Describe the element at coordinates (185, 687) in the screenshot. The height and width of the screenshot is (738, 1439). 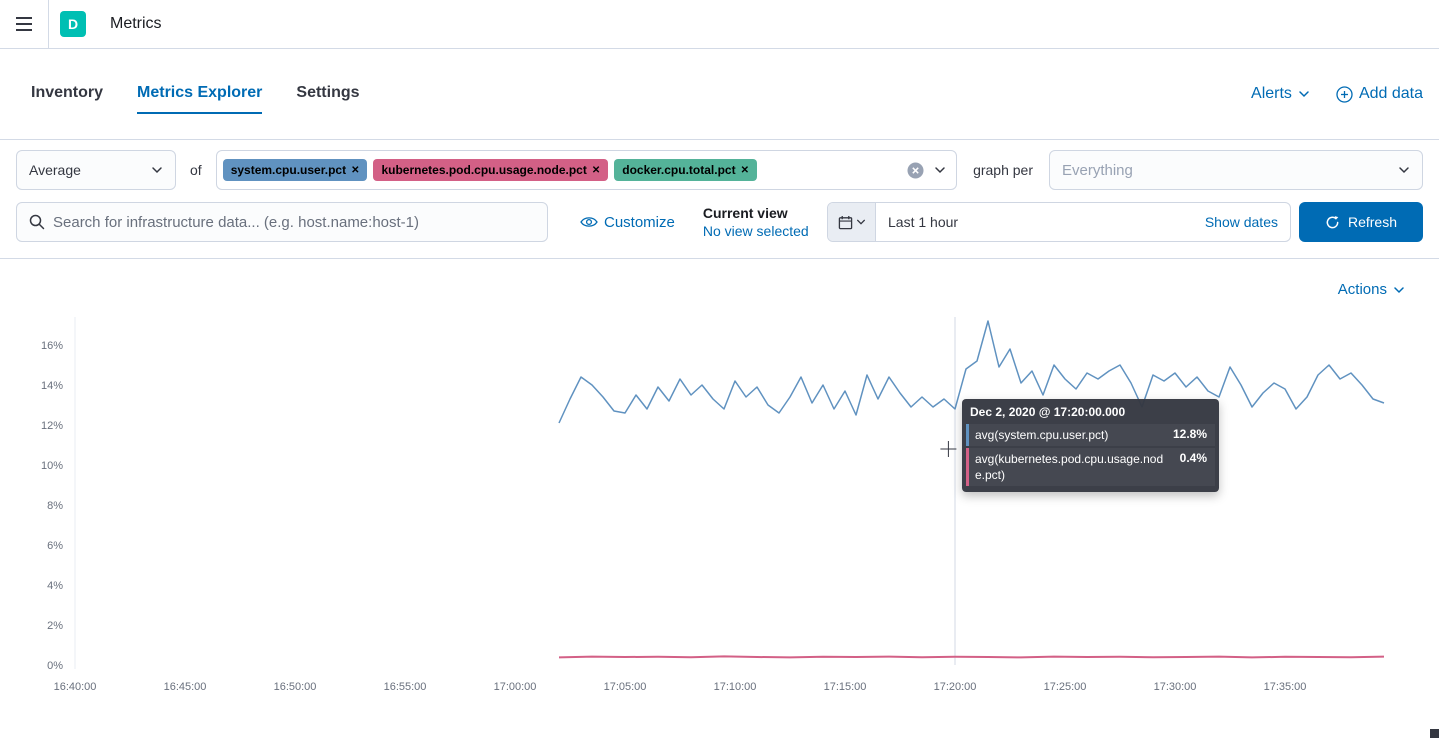
I see `svg-text: 16:45:00` at that location.